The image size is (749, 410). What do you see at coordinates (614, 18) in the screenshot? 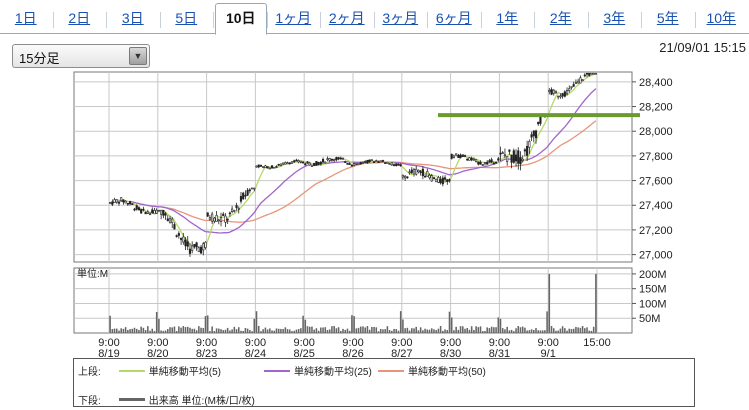
I see `tab-3年: 3年` at bounding box center [614, 18].